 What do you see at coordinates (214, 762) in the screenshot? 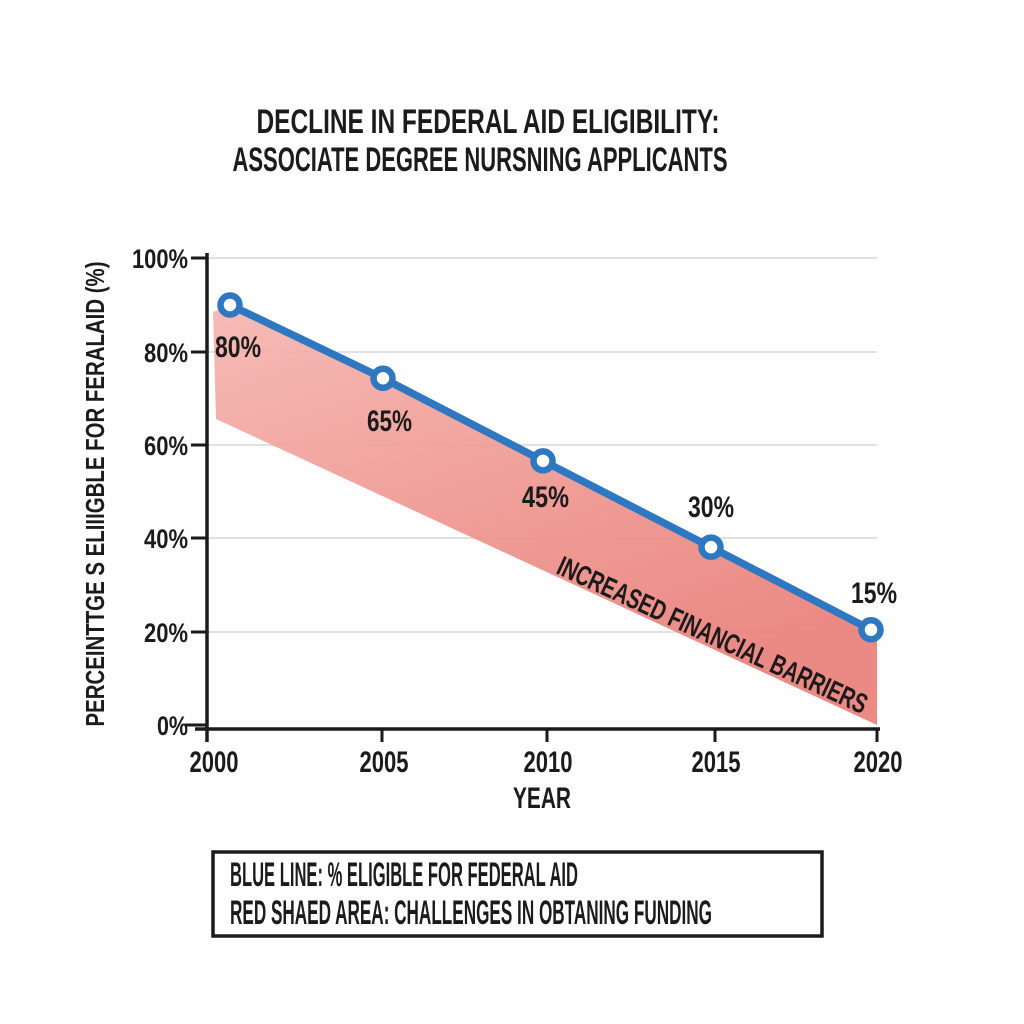
I see `xtick-2000: 2000` at bounding box center [214, 762].